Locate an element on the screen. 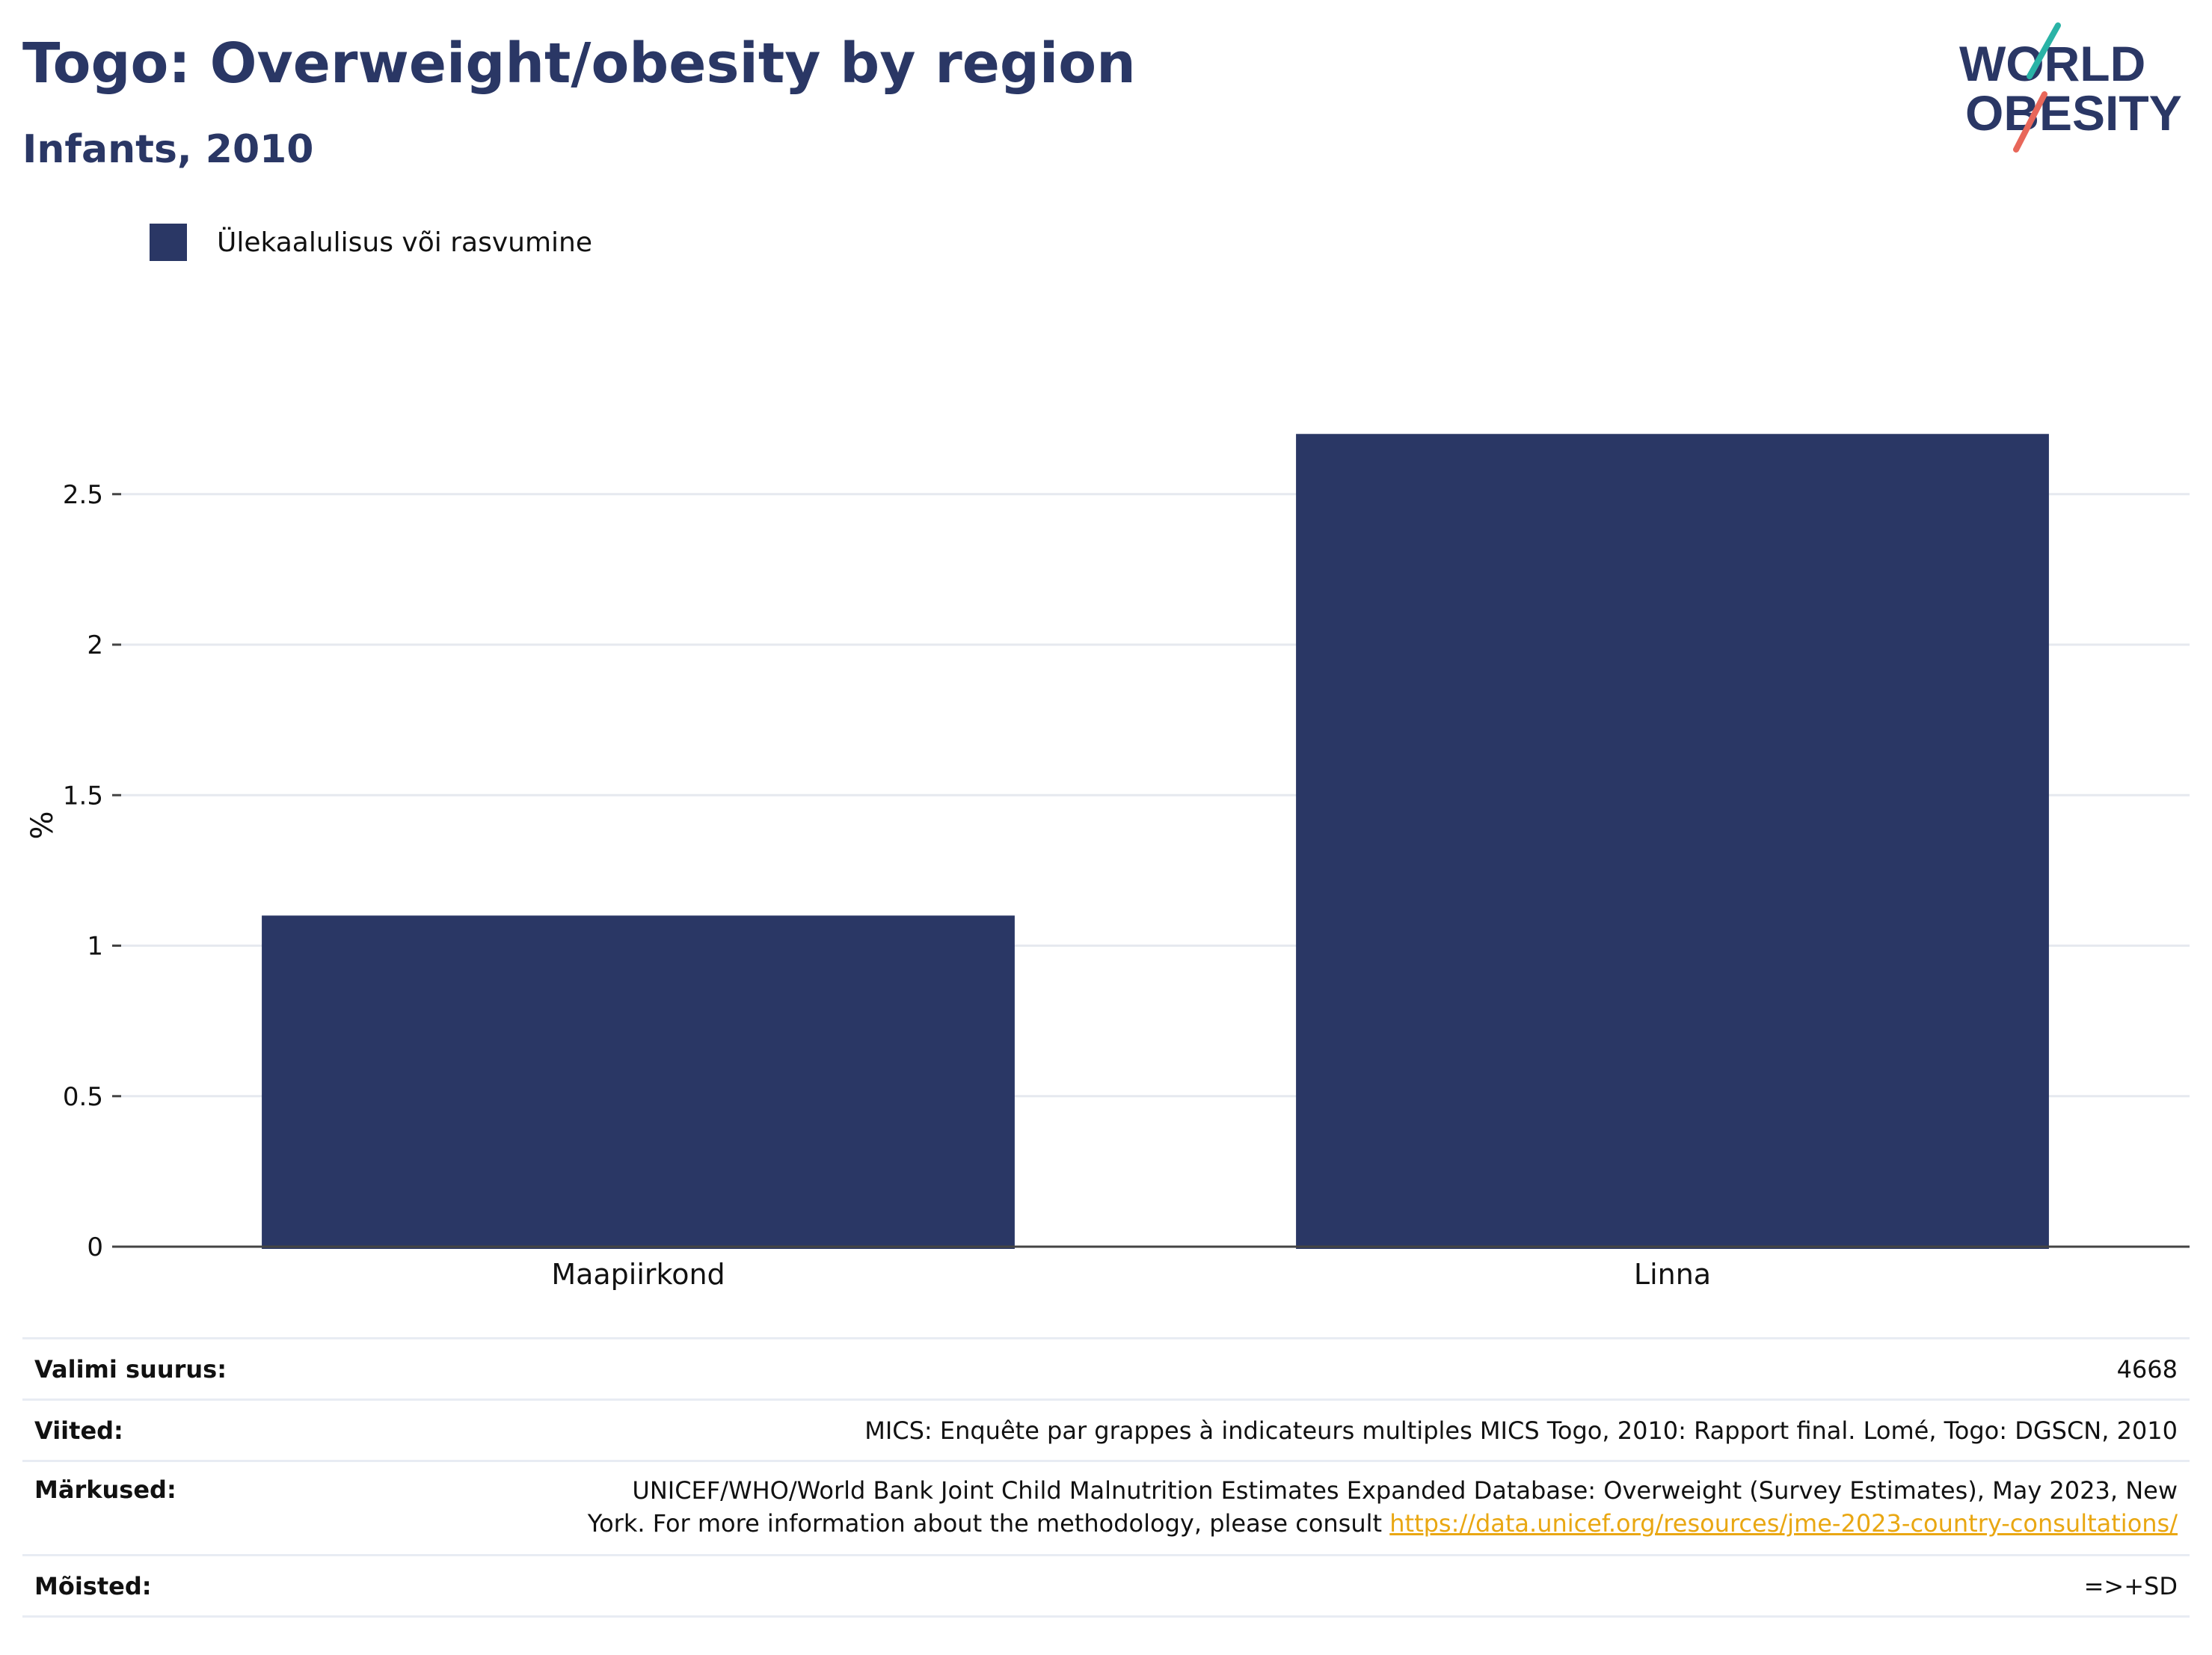  y-axis-label: % is located at coordinates (42, 825).